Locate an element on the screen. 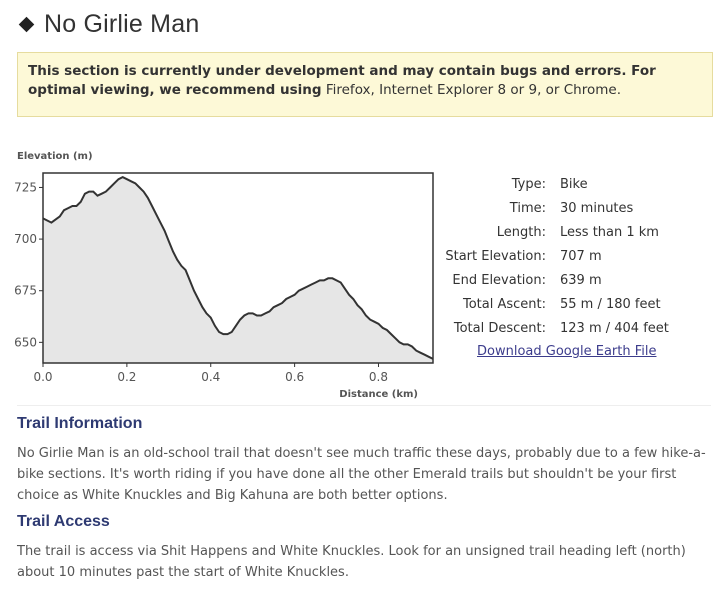 The image size is (722, 596). trail-access-heading: Trail Access is located at coordinates (63, 521).